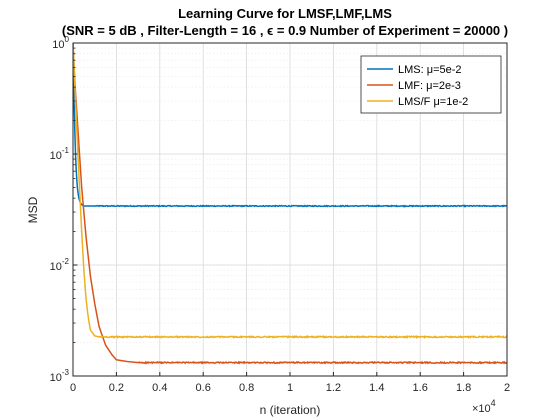  What do you see at coordinates (73, 388) in the screenshot?
I see `x-tick-label: 0` at bounding box center [73, 388].